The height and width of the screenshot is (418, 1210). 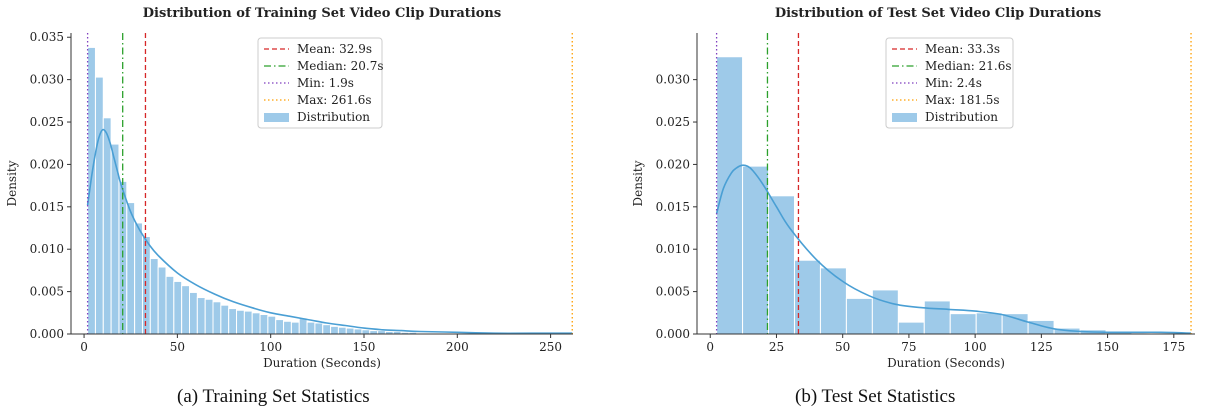 What do you see at coordinates (47, 122) in the screenshot?
I see `y-tick-label: 0.025` at bounding box center [47, 122].